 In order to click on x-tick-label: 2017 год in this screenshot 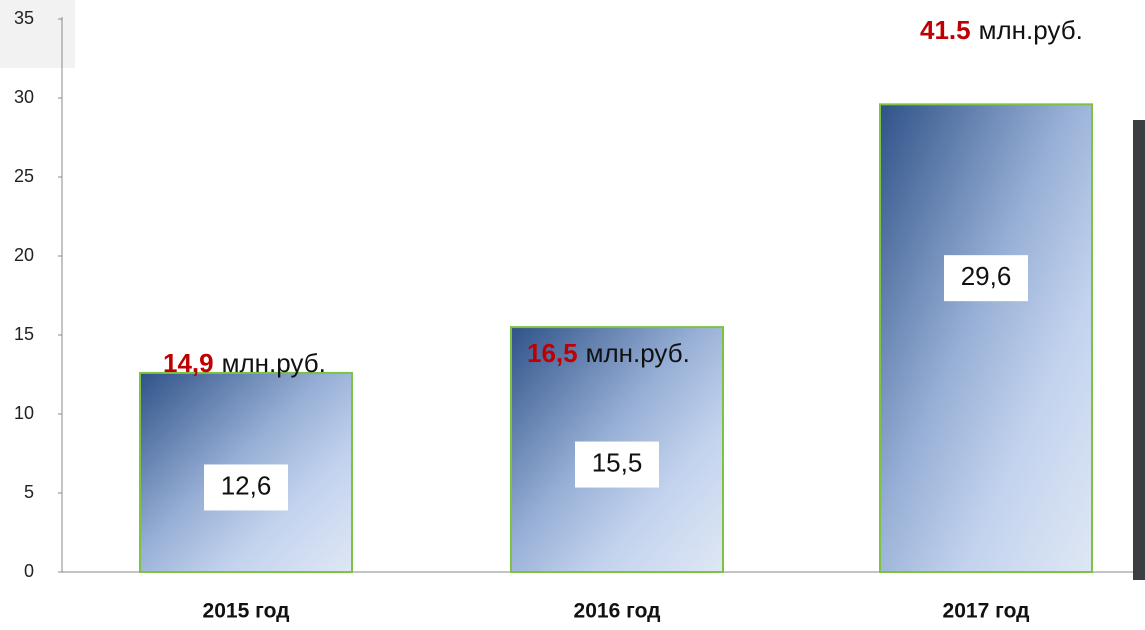, I will do `click(986, 611)`.